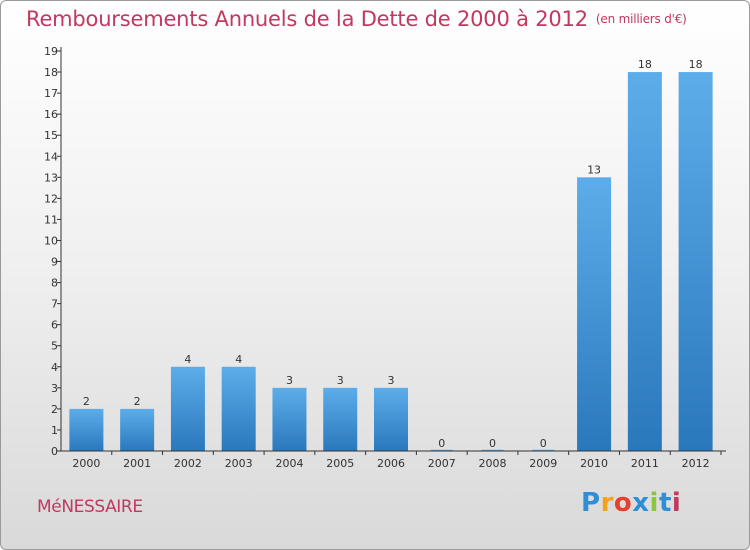 This screenshot has width=750, height=550. What do you see at coordinates (54, 304) in the screenshot?
I see `y-tick-label: 7` at bounding box center [54, 304].